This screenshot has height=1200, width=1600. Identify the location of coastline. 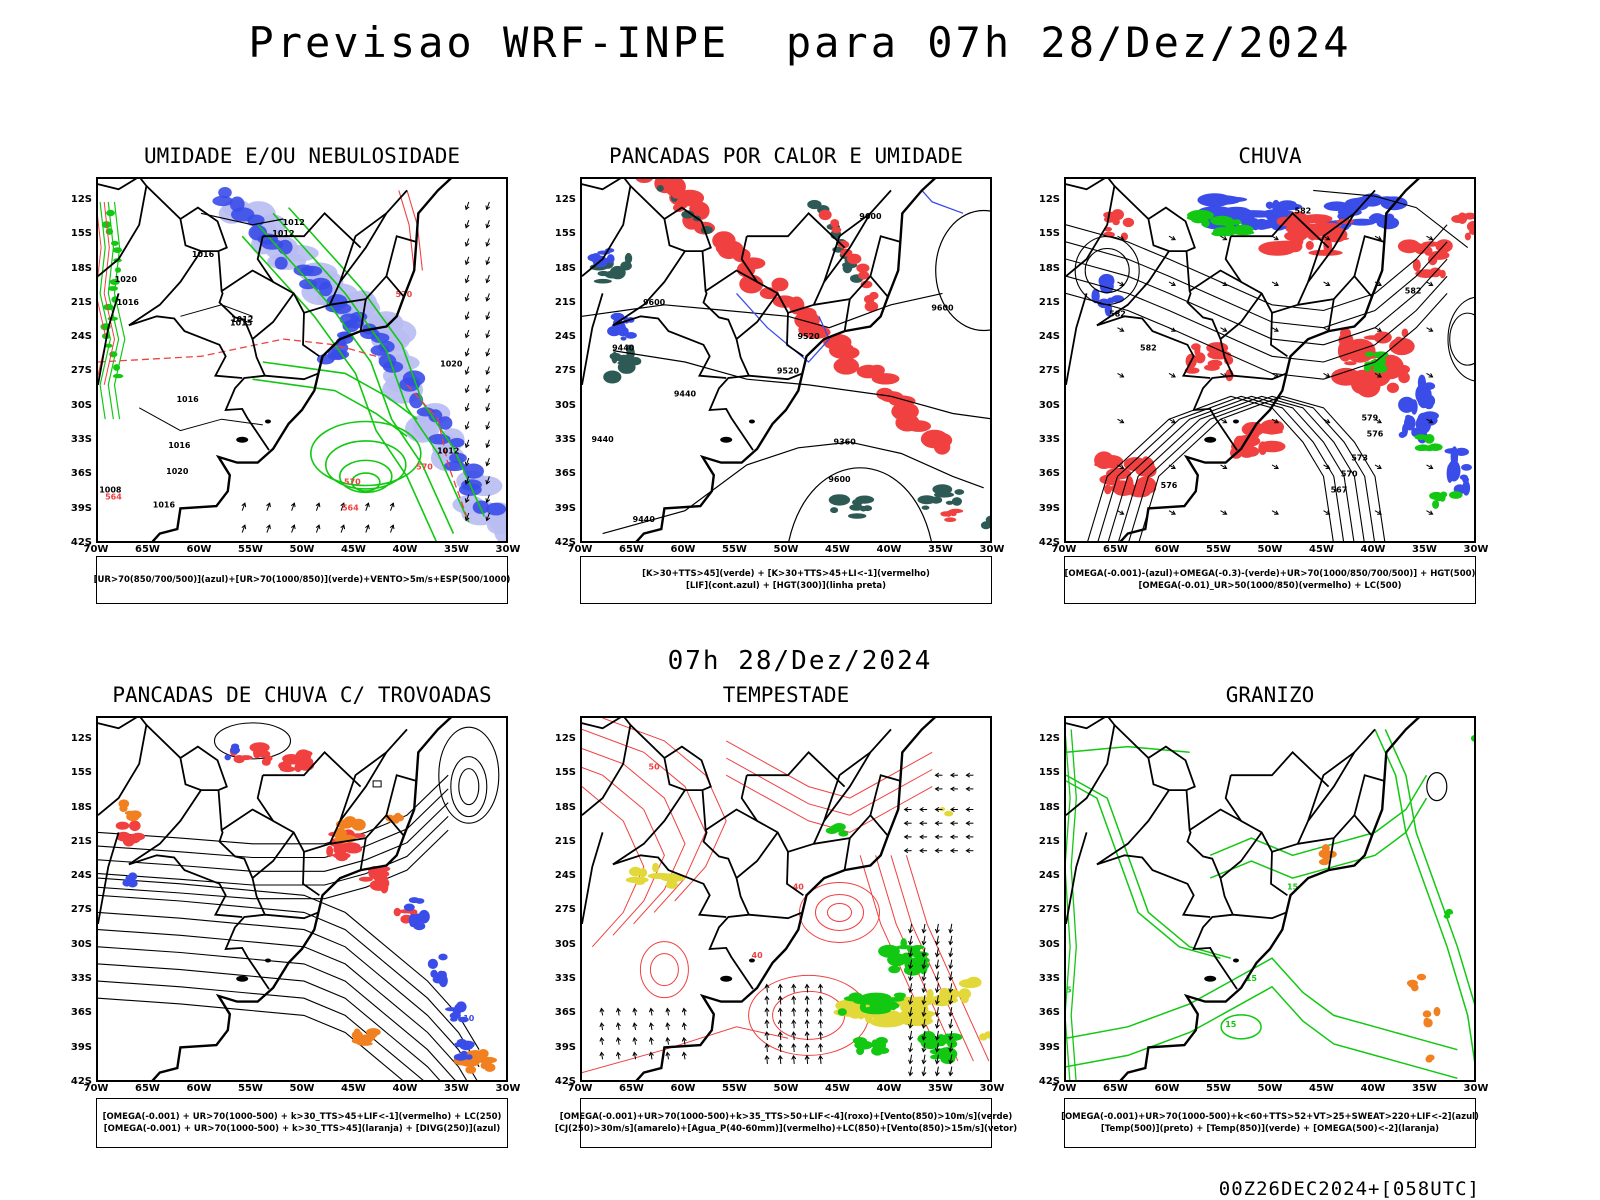
(302, 899).